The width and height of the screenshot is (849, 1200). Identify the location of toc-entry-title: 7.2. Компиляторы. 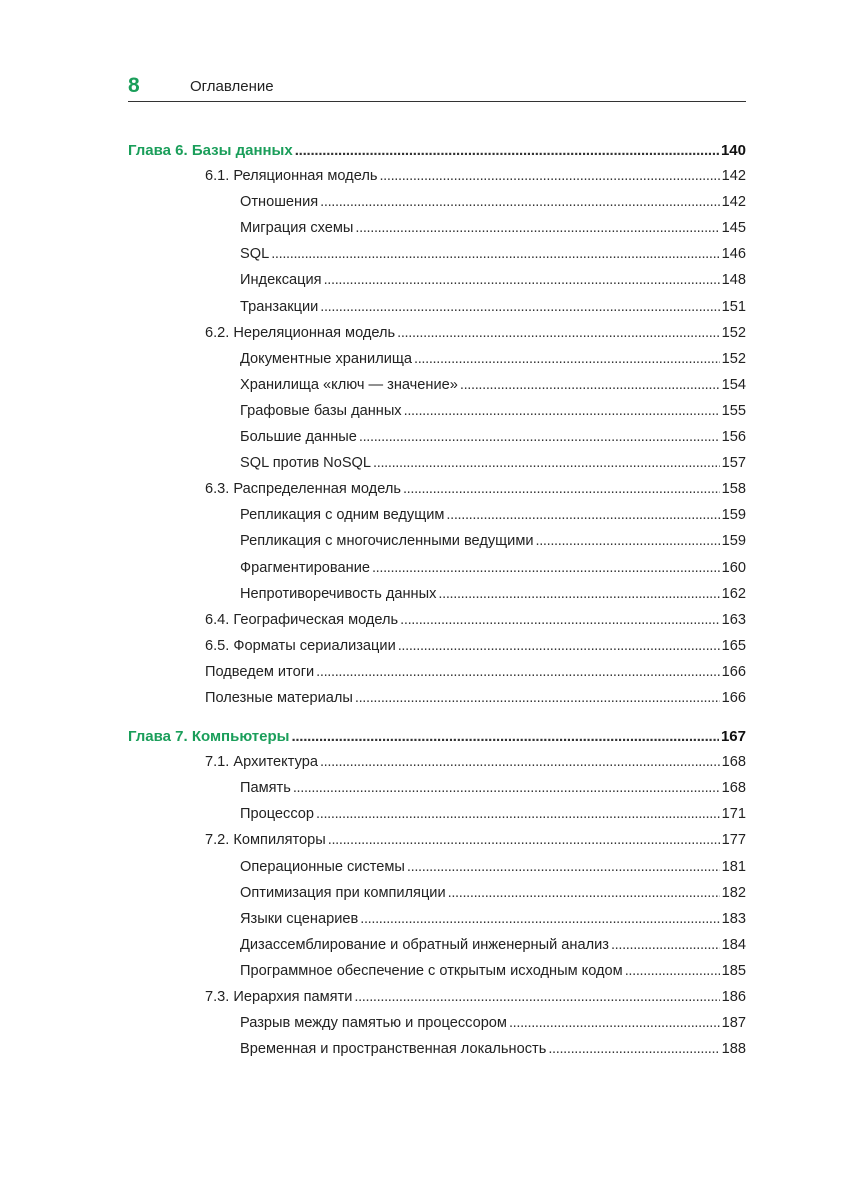
(265, 840).